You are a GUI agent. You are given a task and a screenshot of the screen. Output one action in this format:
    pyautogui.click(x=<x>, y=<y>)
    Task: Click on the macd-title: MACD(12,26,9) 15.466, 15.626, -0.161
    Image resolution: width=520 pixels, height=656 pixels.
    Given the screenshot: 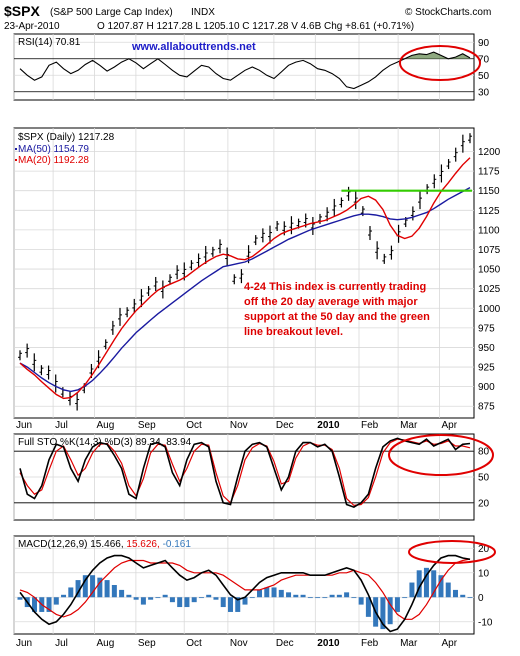 What is the action you would take?
    pyautogui.click(x=104, y=544)
    